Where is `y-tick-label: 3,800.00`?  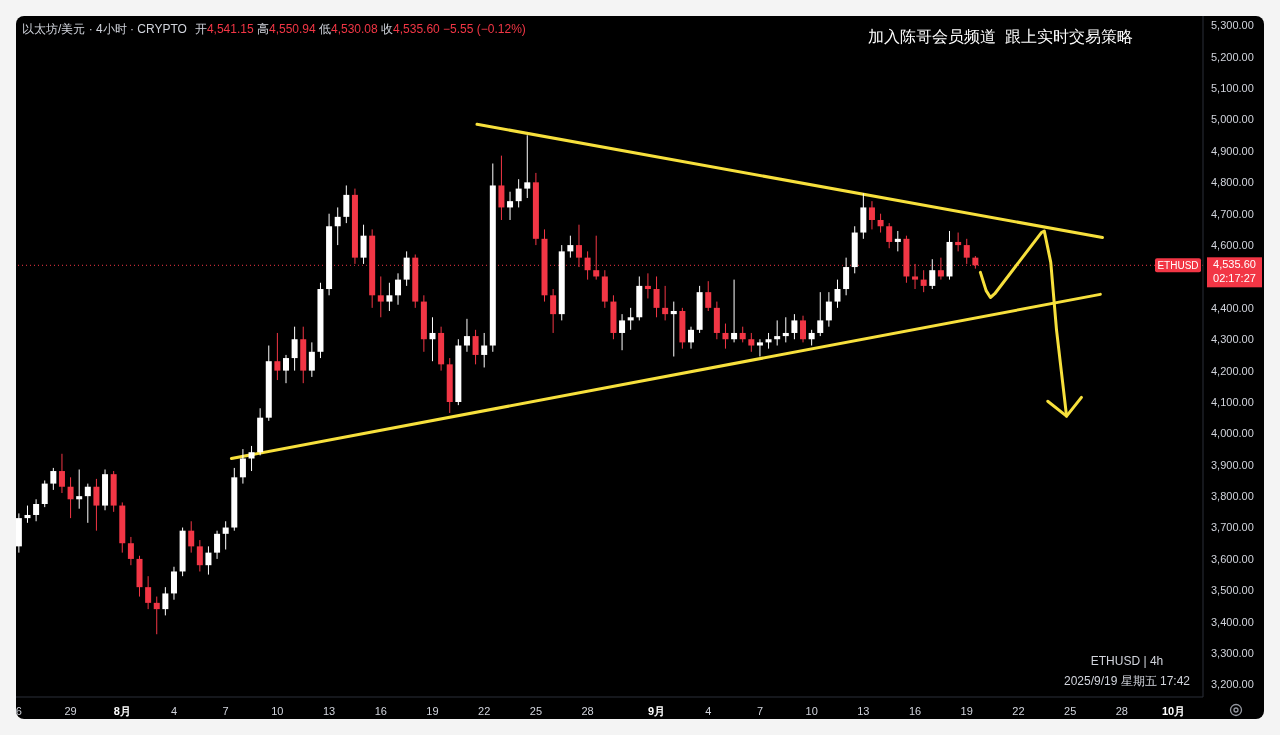 y-tick-label: 3,800.00 is located at coordinates (1232, 496).